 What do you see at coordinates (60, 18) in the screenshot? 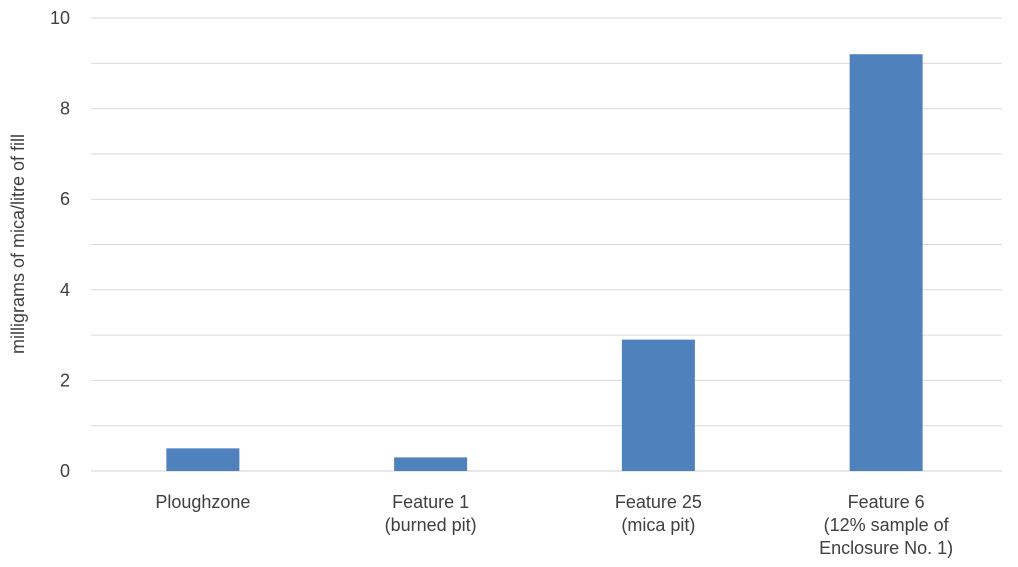
I see `y-tick-label: 10` at bounding box center [60, 18].